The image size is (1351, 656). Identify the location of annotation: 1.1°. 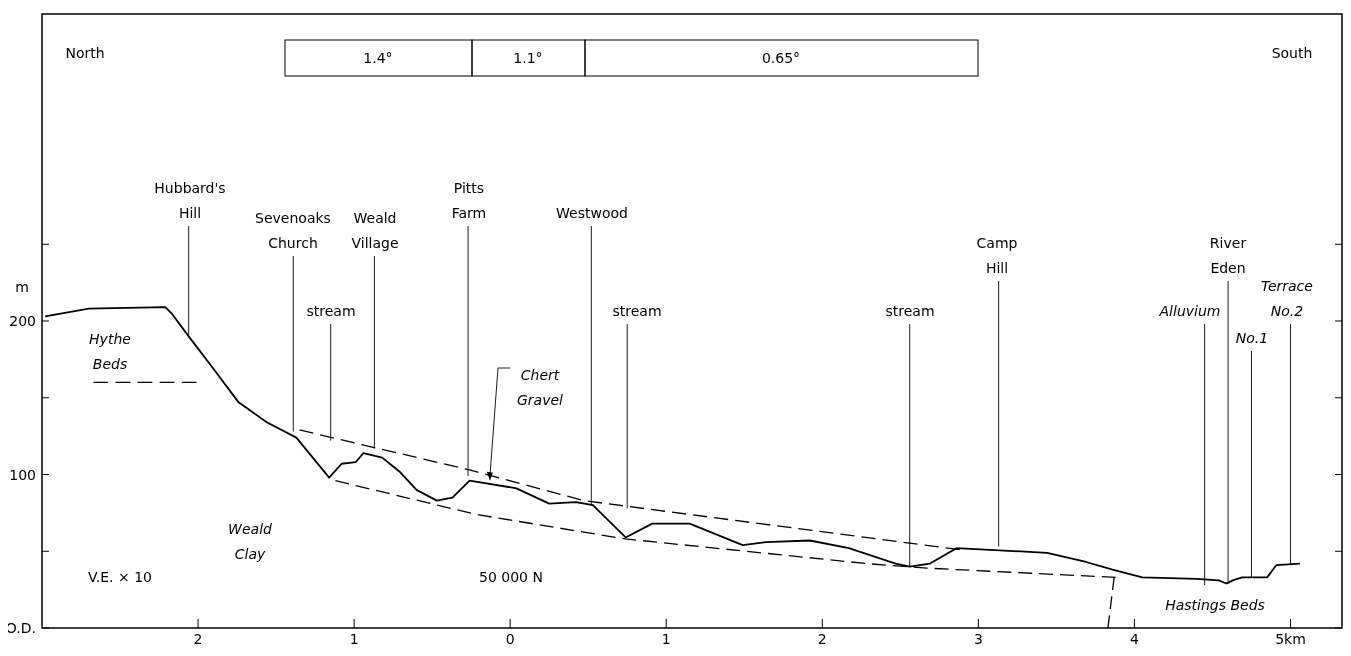
(528, 58).